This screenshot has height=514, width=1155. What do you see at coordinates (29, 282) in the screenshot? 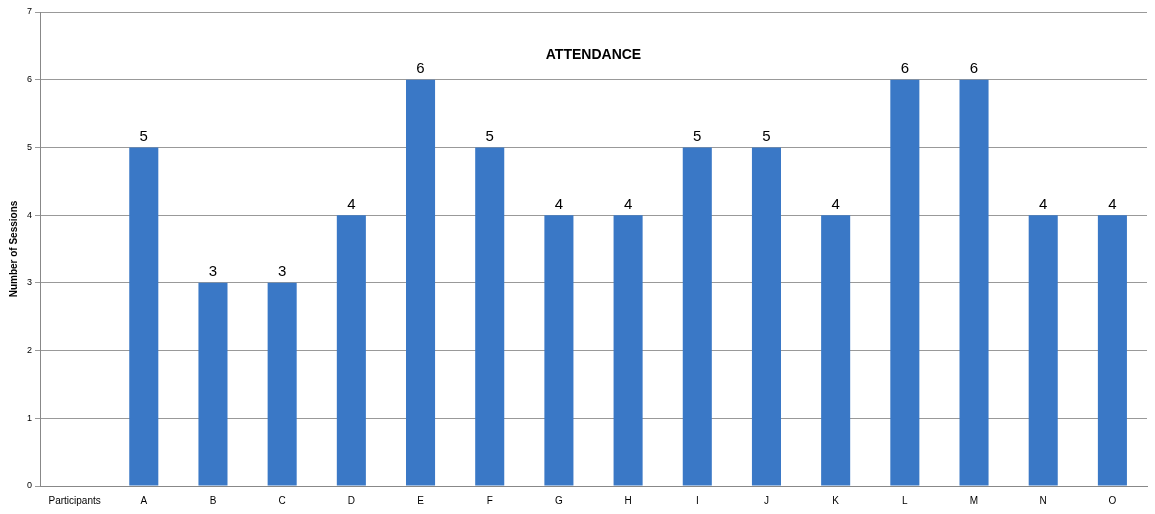
I see `y-tick-label: 3` at bounding box center [29, 282].